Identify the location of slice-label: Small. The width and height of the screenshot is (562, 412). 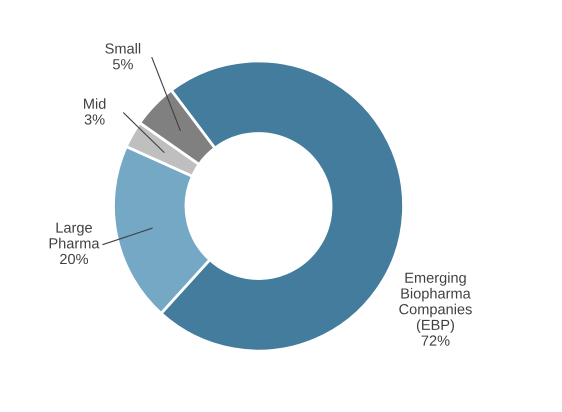
(122, 48).